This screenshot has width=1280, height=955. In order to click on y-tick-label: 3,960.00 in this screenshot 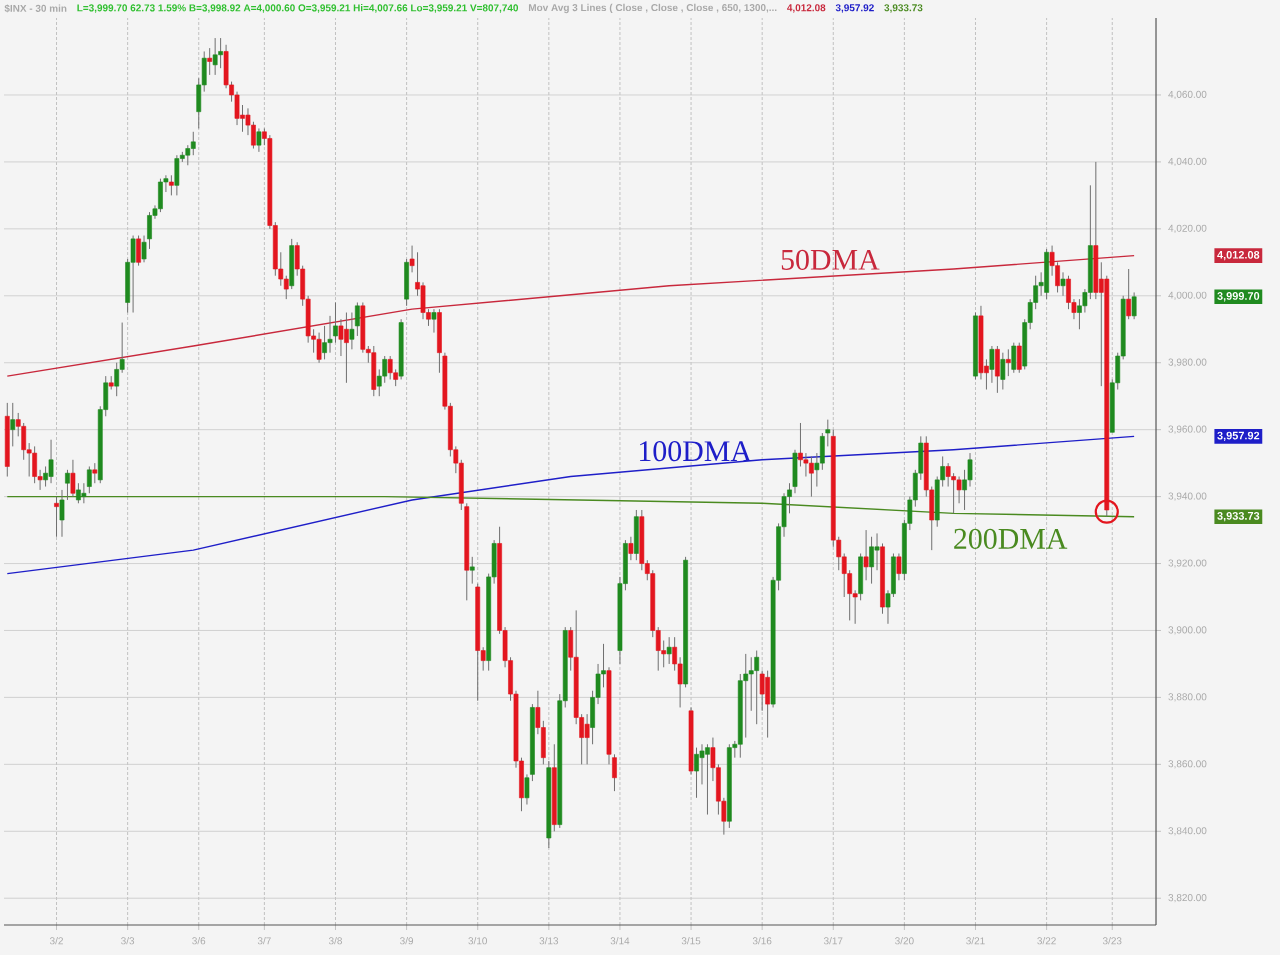, I will do `click(1187, 429)`.